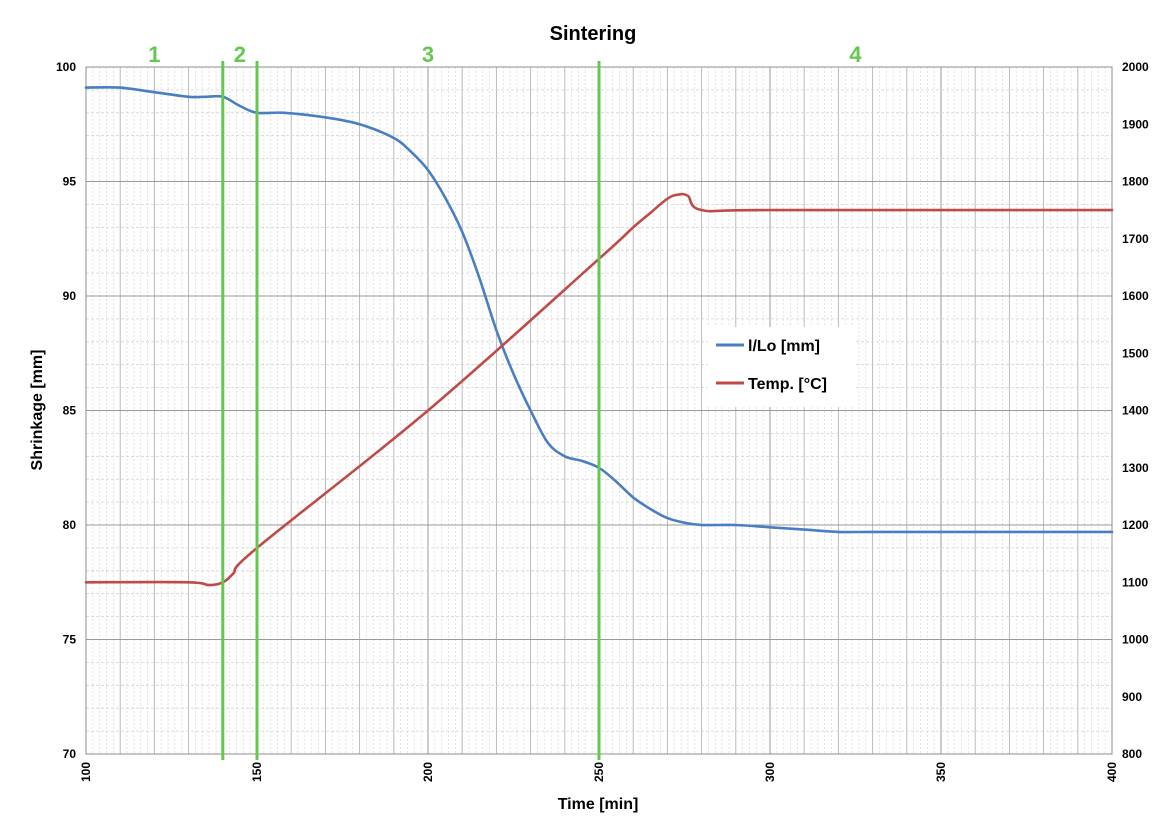 This screenshot has height=819, width=1174. Describe the element at coordinates (1132, 754) in the screenshot. I see `y2-tick-label: 800` at that location.